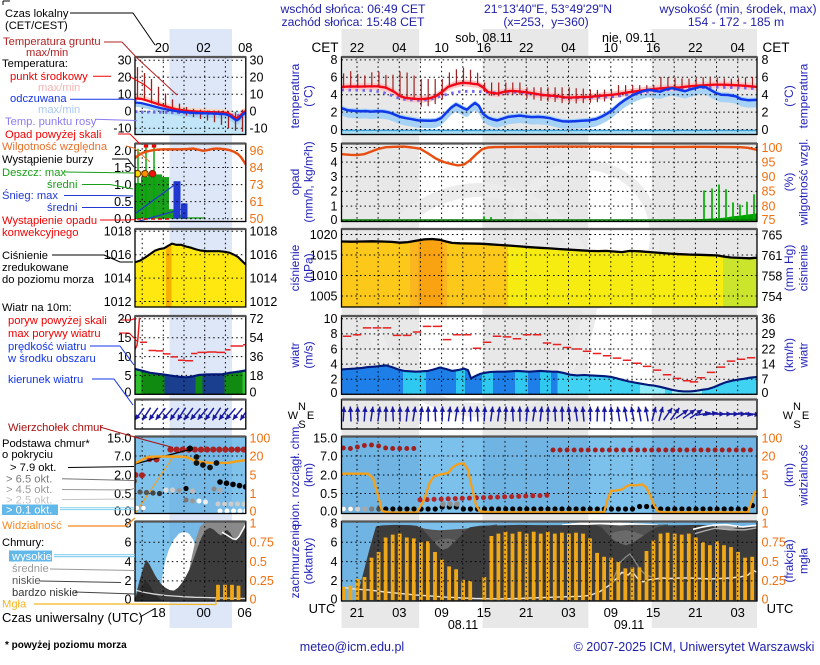 The width and height of the screenshot is (820, 665). I want to click on svg-text: 8, so click(334, 523).